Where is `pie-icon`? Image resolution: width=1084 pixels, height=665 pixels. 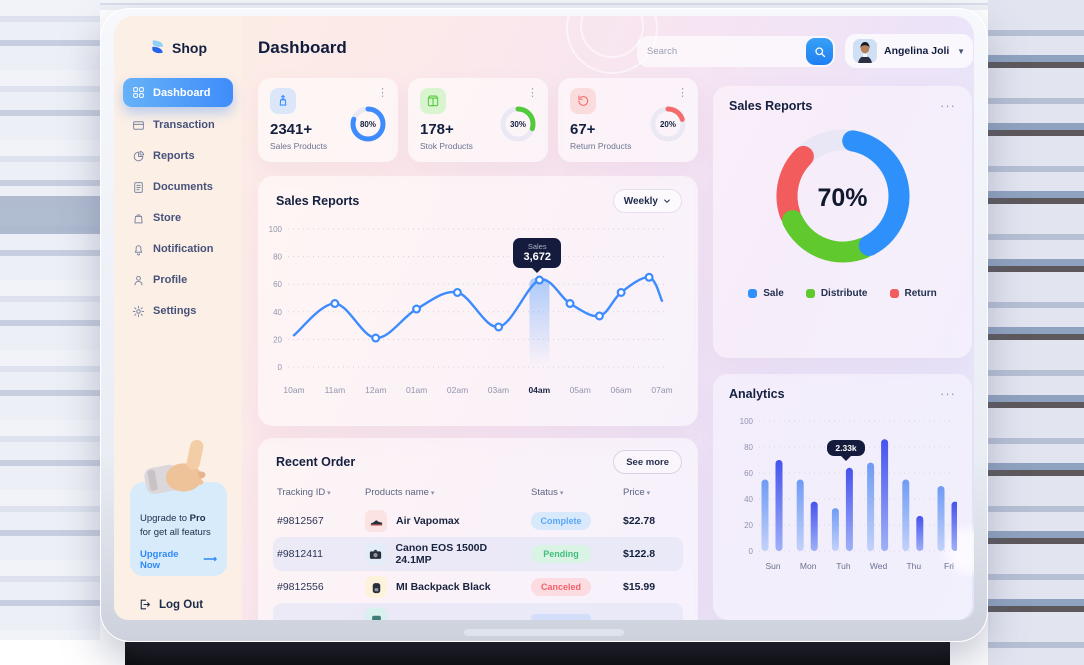
pie-icon is located at coordinates (139, 155).